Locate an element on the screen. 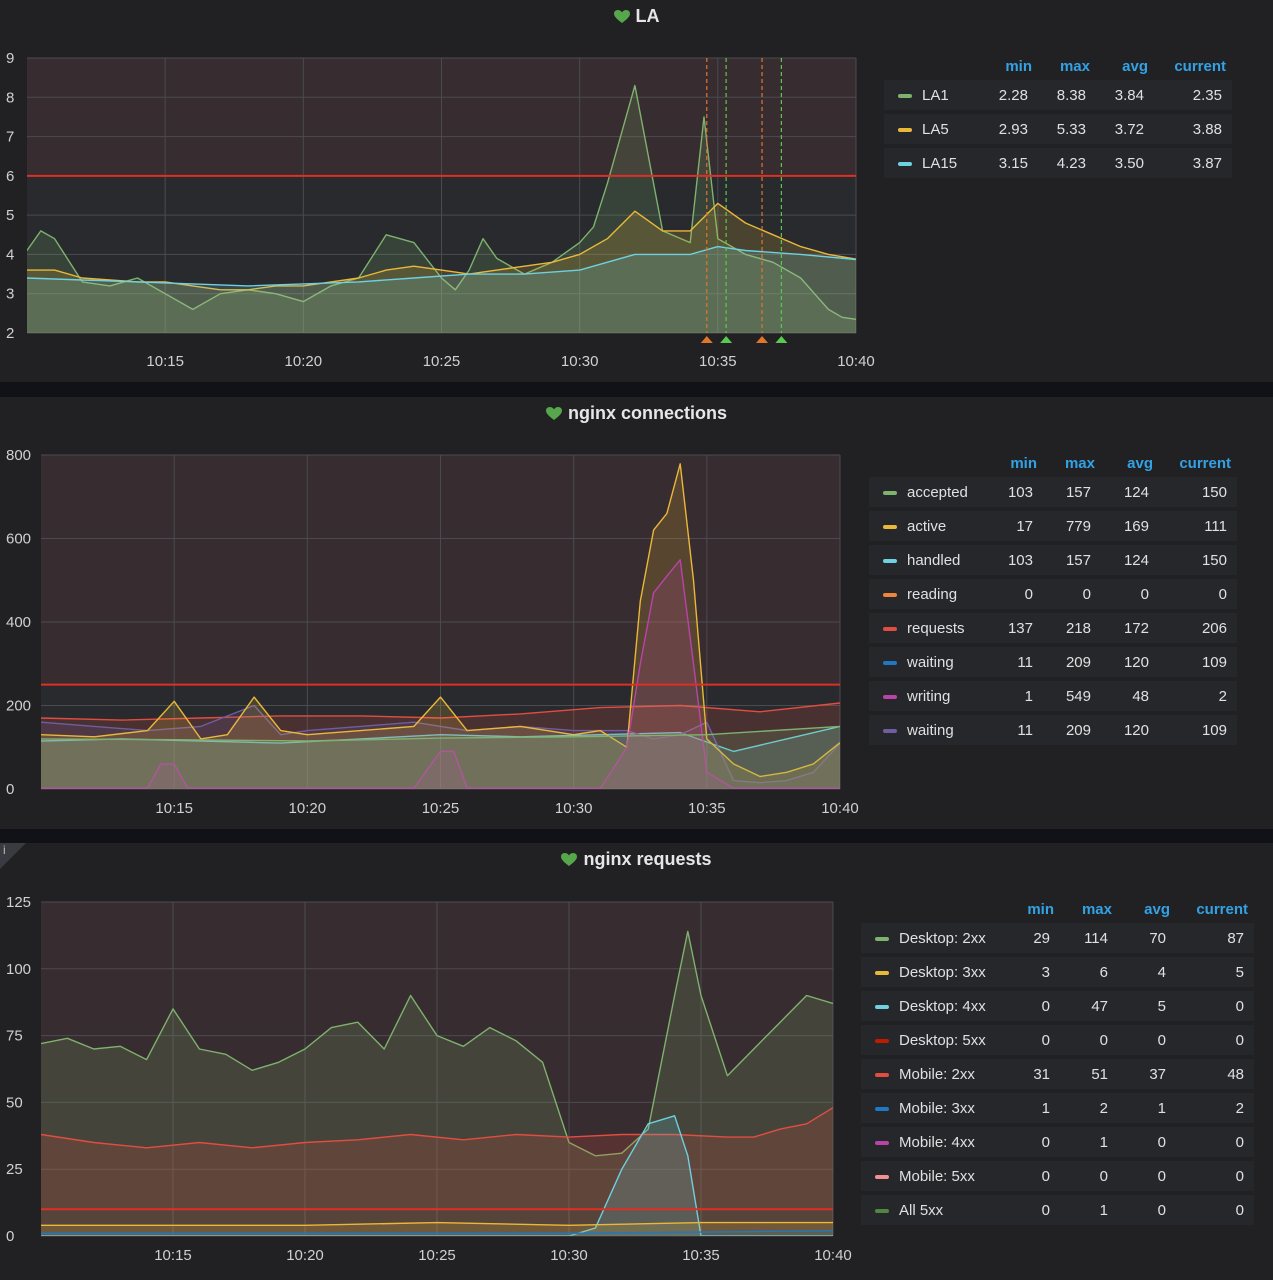  series-line-la15 is located at coordinates (441, 266).